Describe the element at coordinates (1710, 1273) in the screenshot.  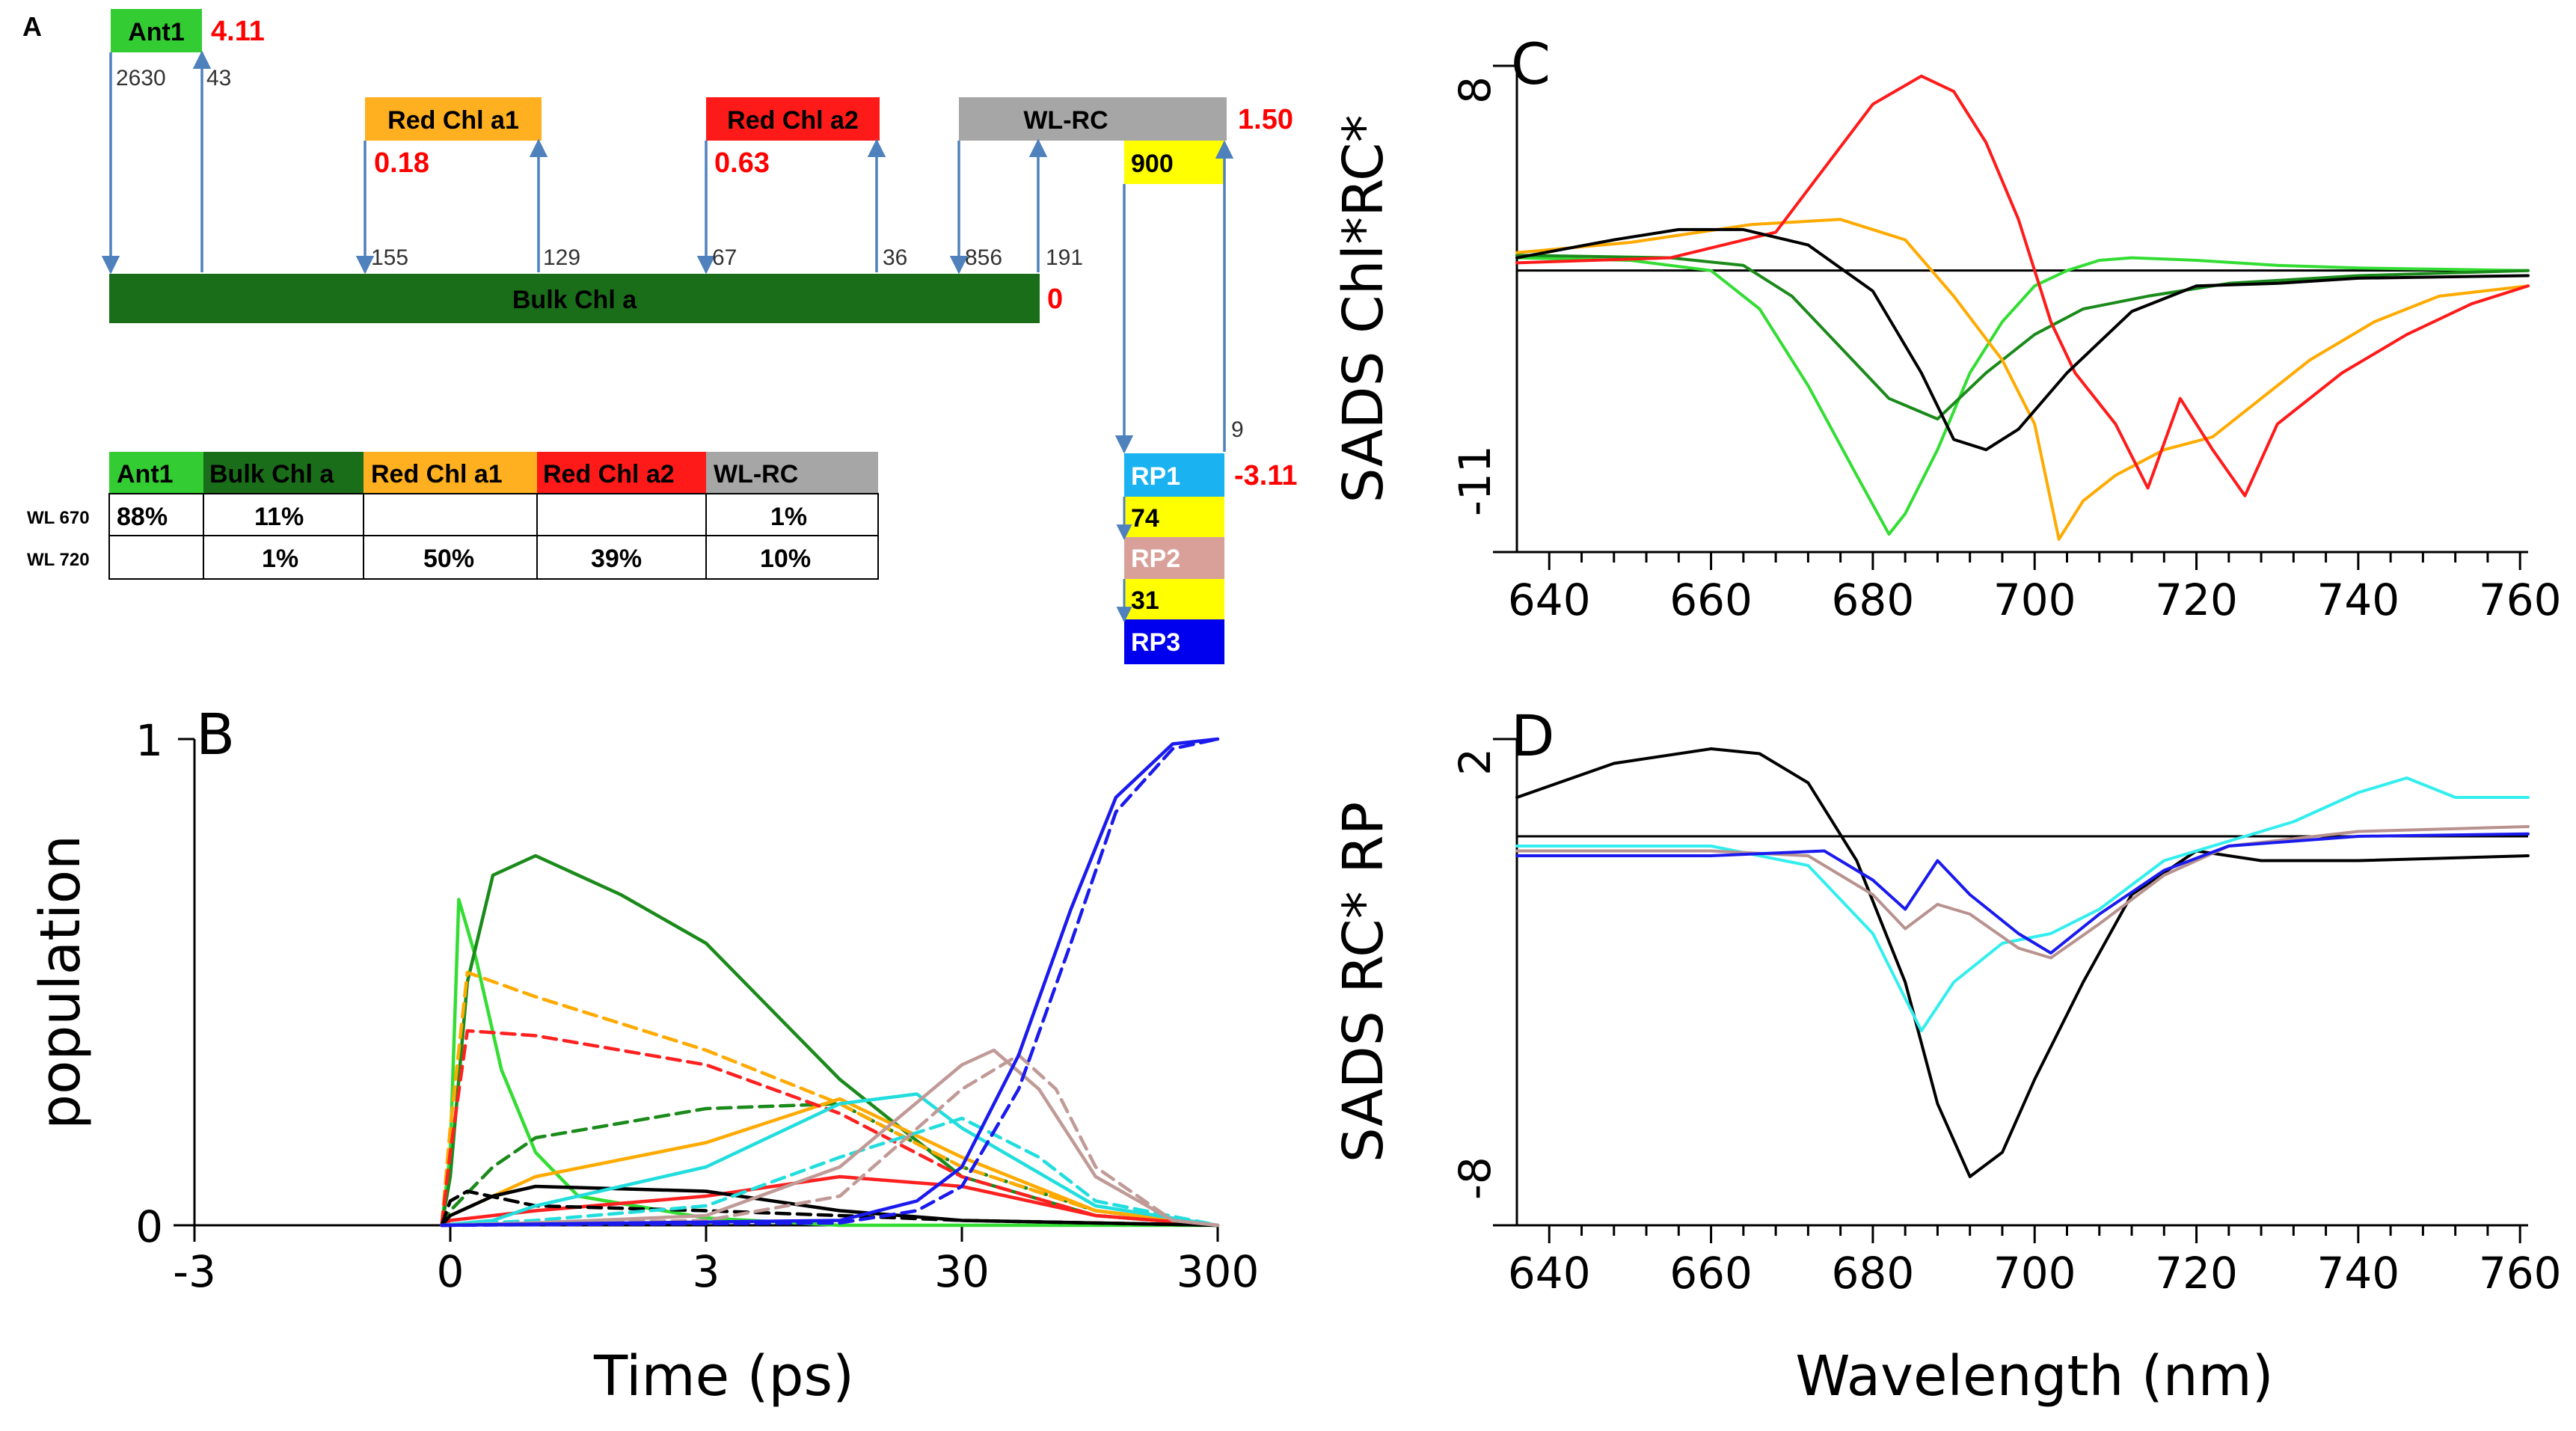
I see `panel-d-xtick-label: 660` at that location.